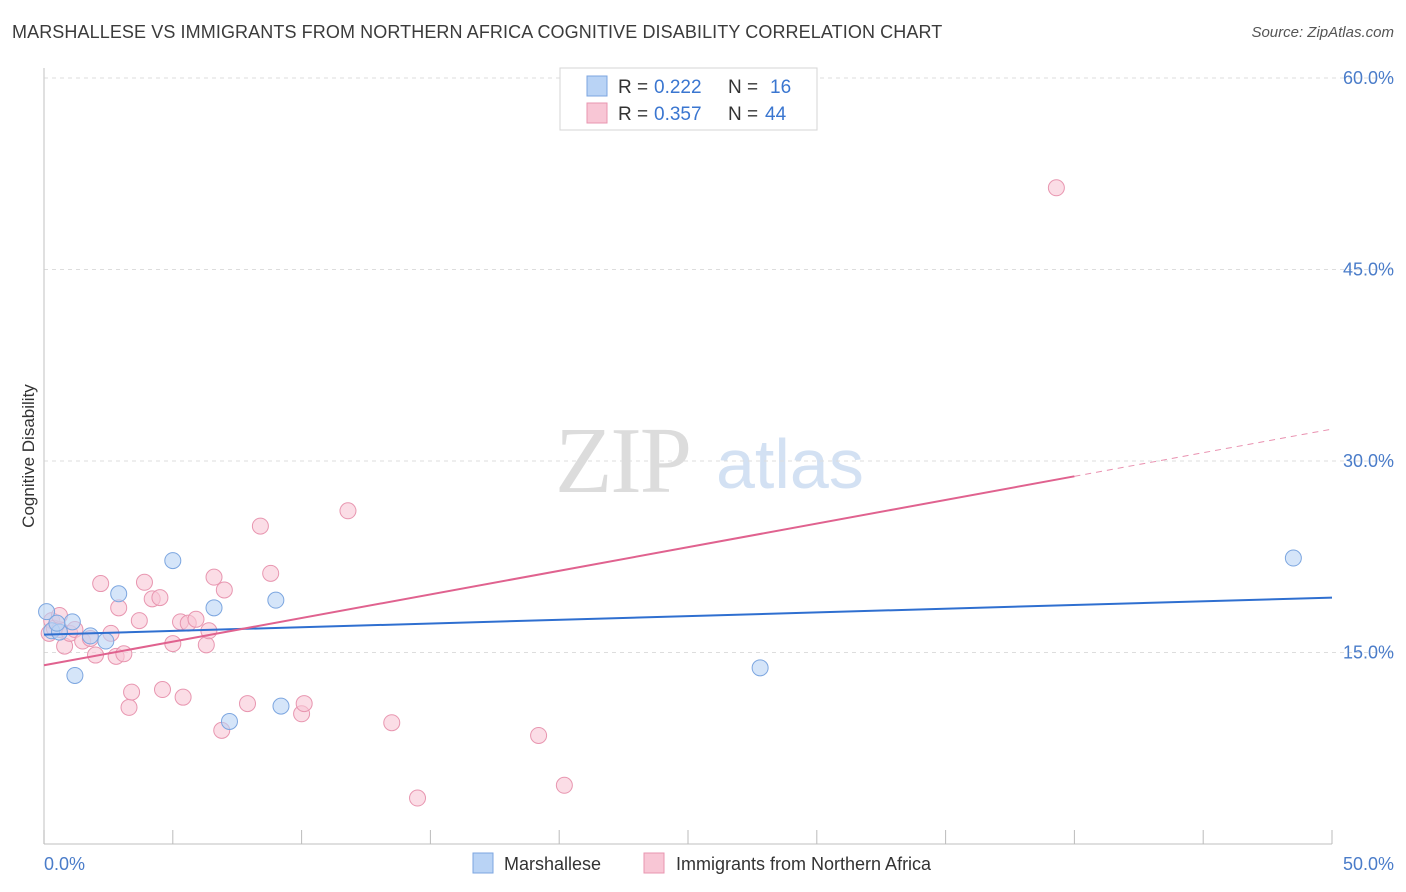 This screenshot has width=1406, height=892. Describe the element at coordinates (776, 114) in the screenshot. I see `legend-n-value-2: 44` at that location.